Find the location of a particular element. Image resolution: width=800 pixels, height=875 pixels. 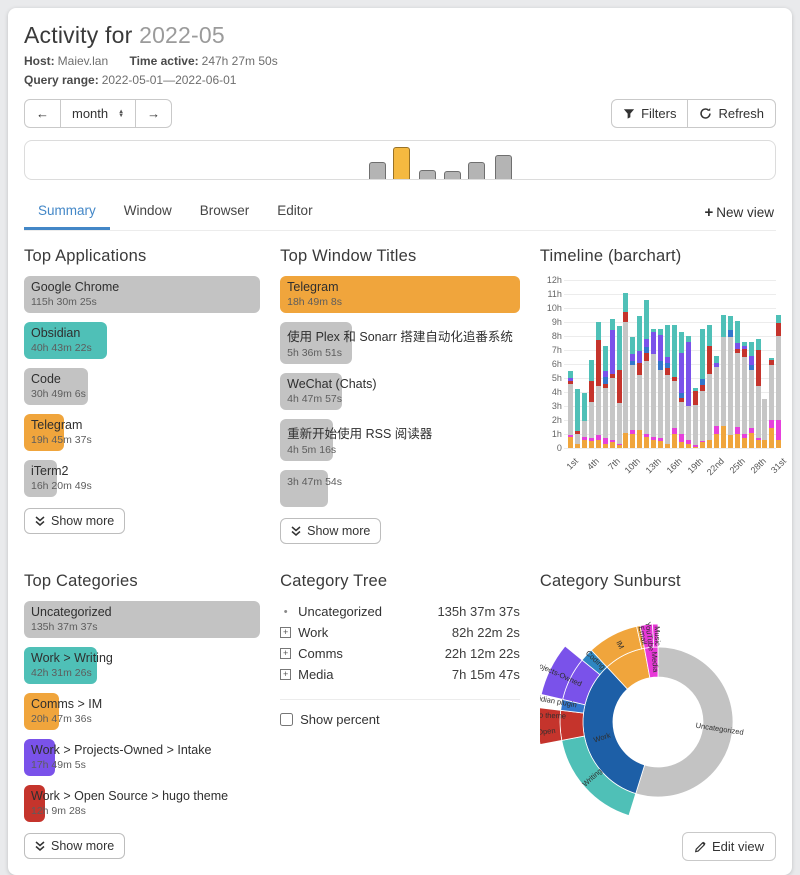

category-tree-row: + Media 7h 15m 47s is located at coordinates (400, 674).